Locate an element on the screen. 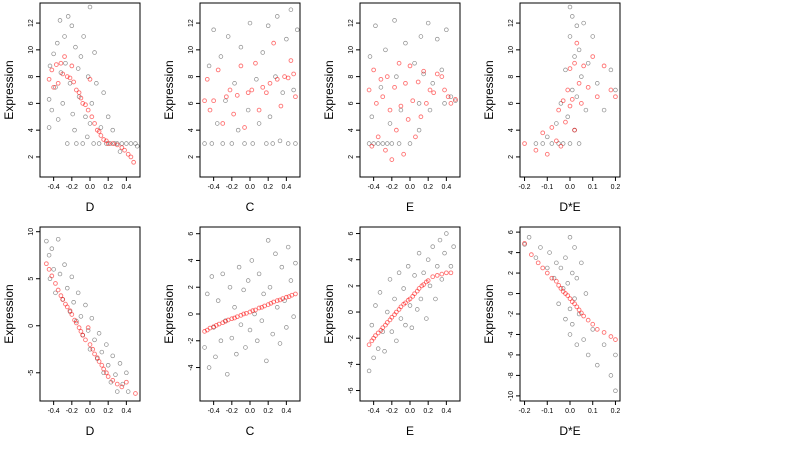 This screenshot has width=800, height=450. x-tick-label: 0.0 is located at coordinates (250, 187).